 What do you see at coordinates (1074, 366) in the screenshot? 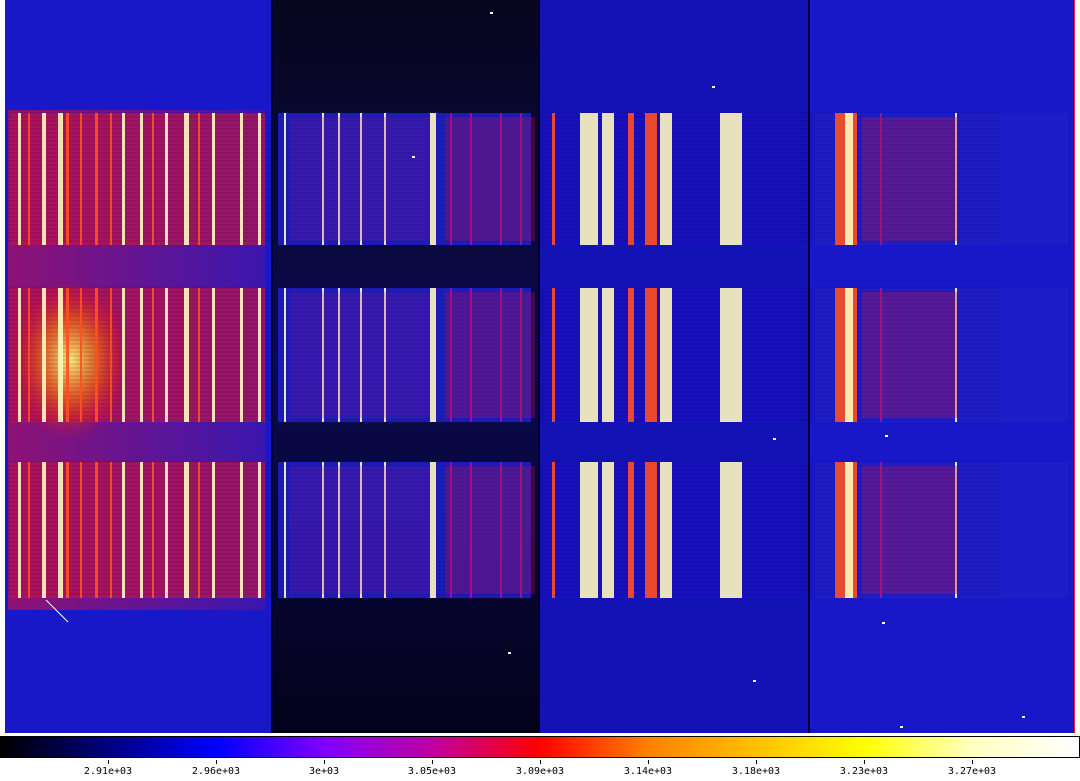
I see `image-edge` at bounding box center [1074, 366].